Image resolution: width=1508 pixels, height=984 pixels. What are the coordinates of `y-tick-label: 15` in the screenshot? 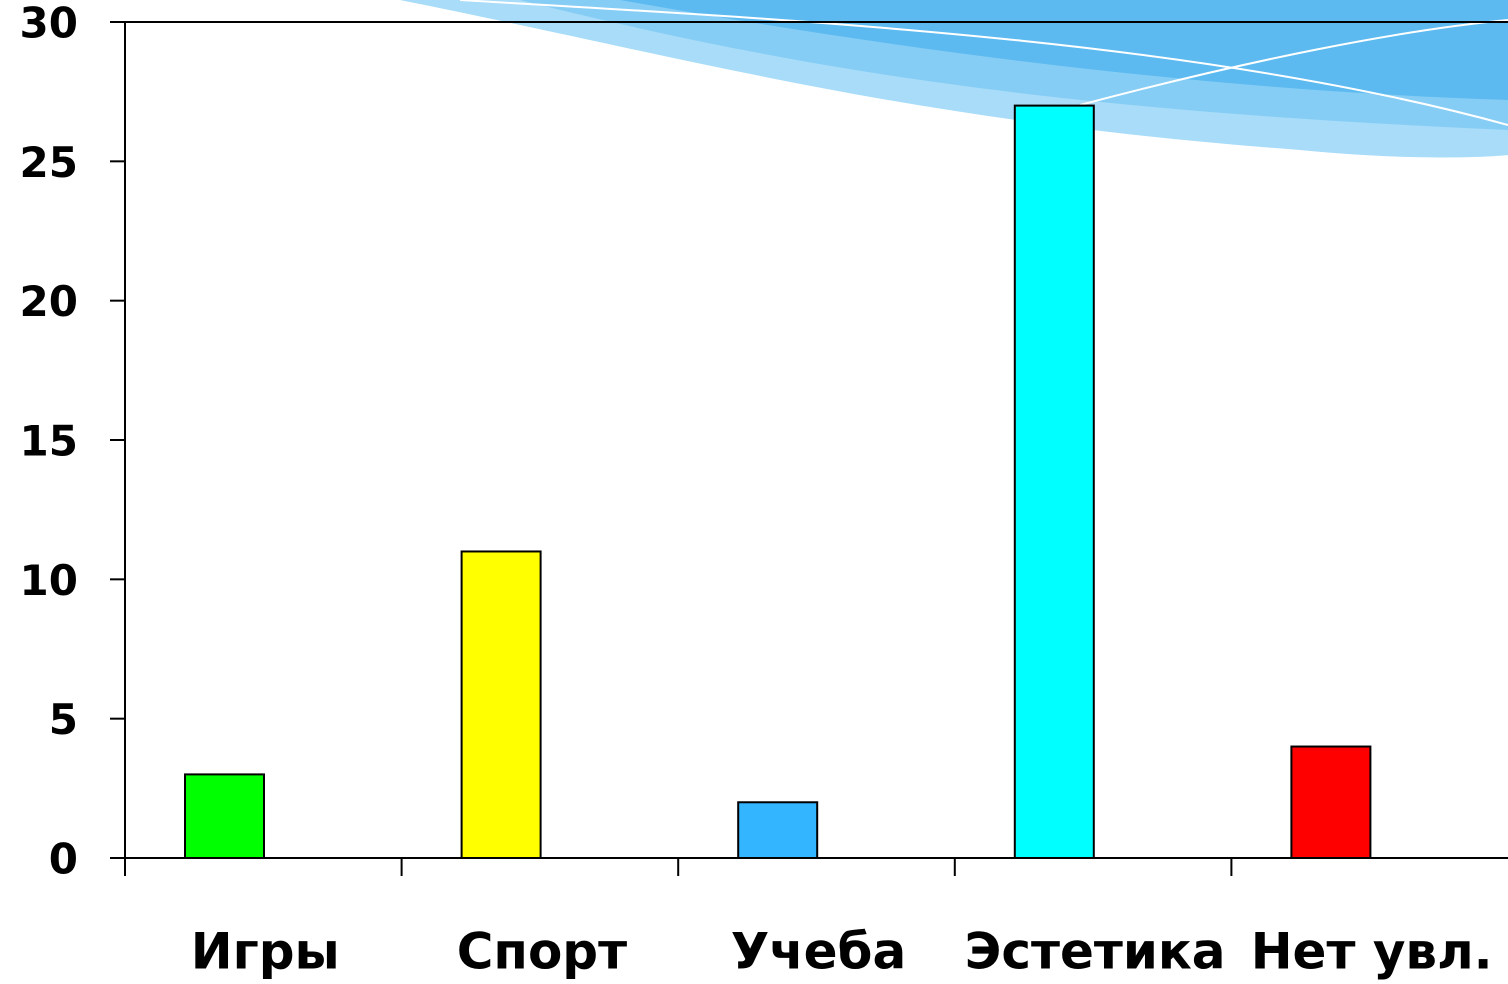 It's located at (49, 441).